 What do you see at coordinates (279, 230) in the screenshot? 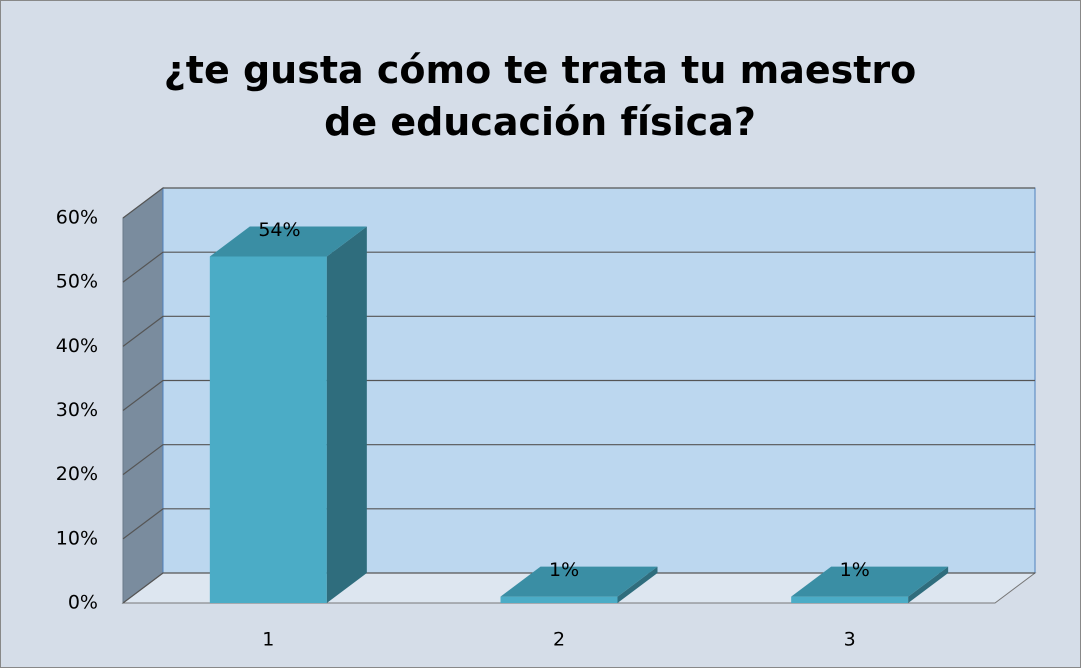
I see `data-label: 54%` at bounding box center [279, 230].